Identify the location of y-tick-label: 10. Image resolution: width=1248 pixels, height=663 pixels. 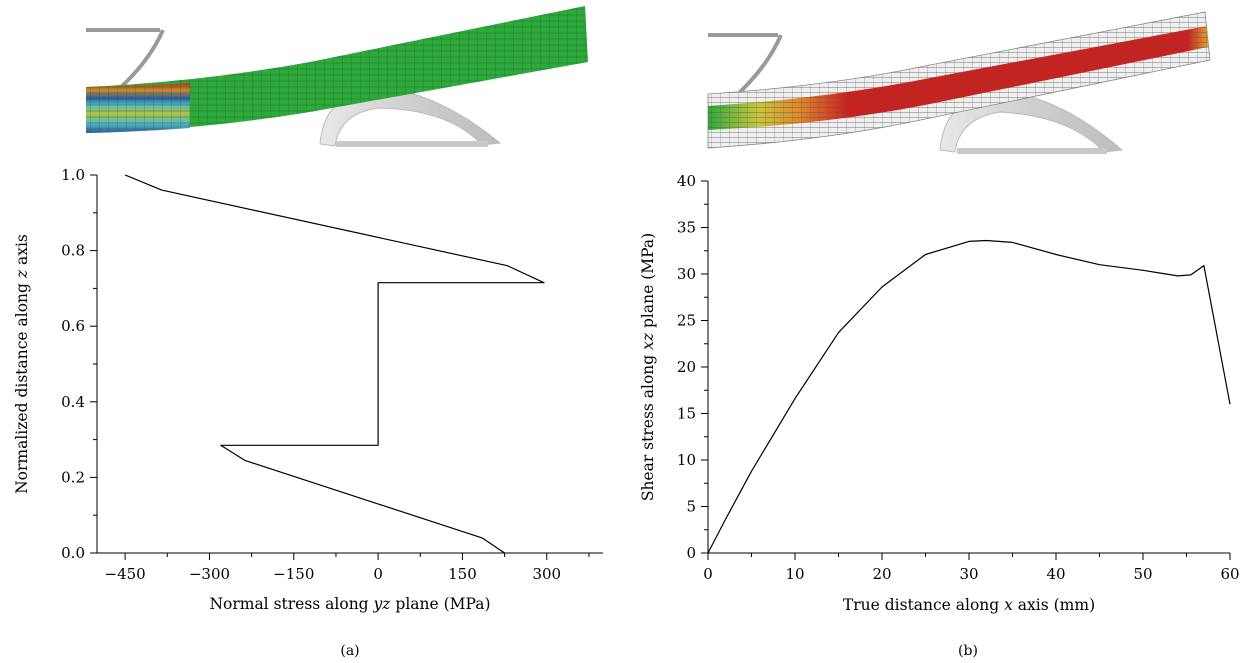
(686, 460).